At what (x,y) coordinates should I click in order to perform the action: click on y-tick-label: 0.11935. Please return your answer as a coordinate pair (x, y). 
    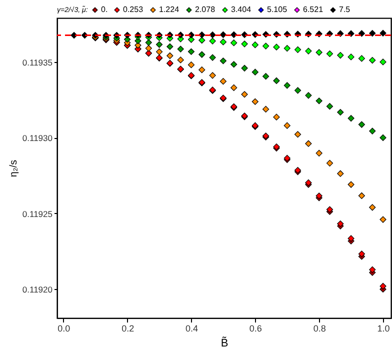
    Looking at the image, I should click on (37, 62).